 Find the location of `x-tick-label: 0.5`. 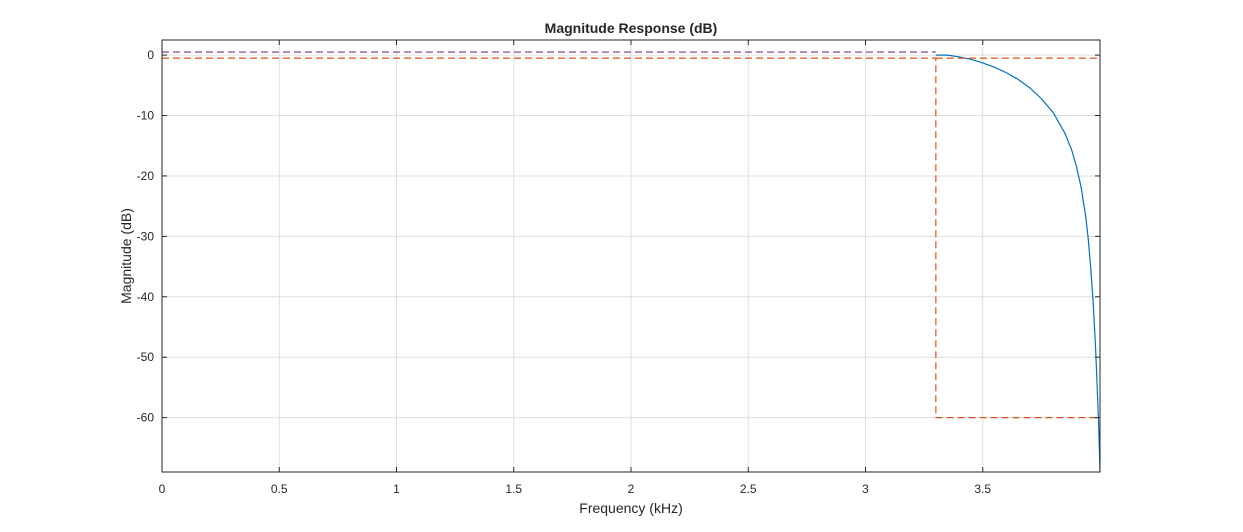

x-tick-label: 0.5 is located at coordinates (279, 489).